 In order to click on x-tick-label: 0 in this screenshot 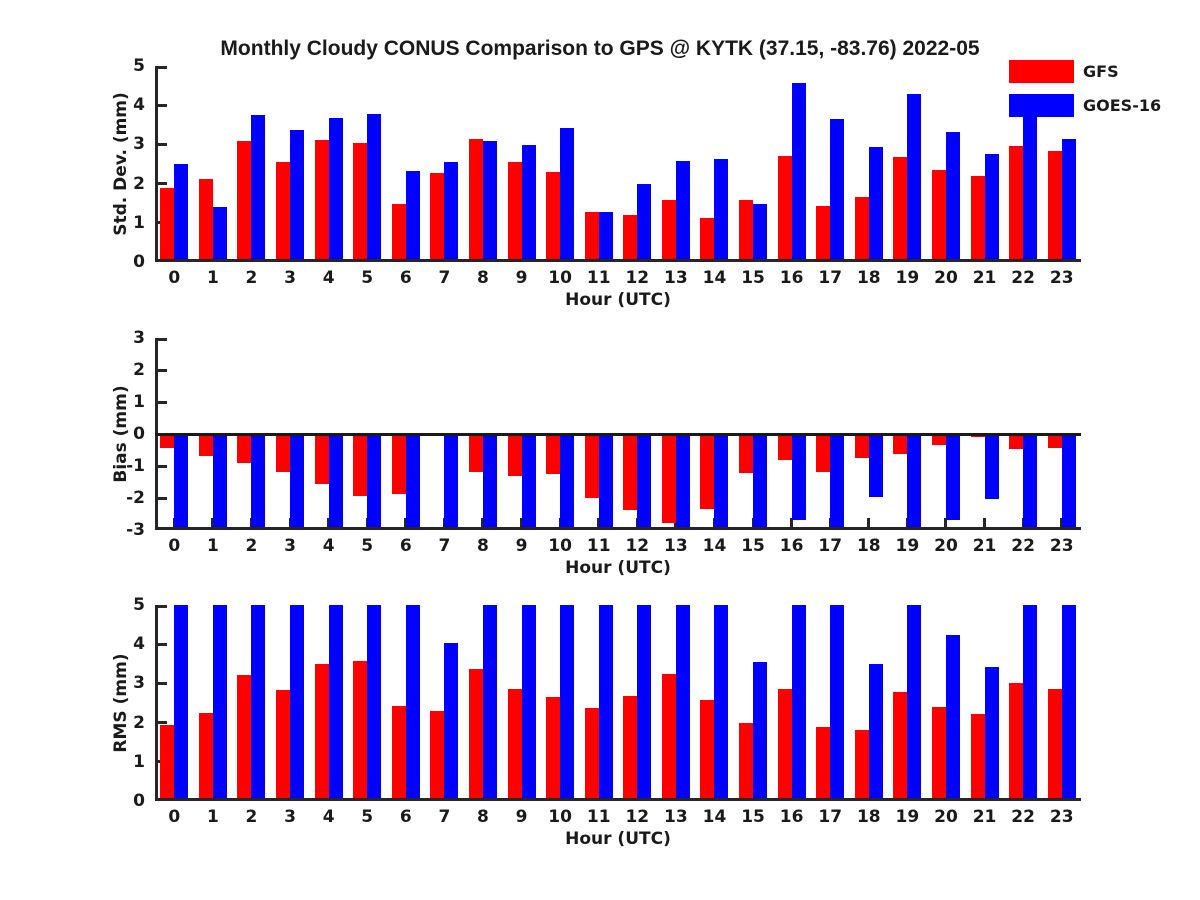, I will do `click(174, 278)`.